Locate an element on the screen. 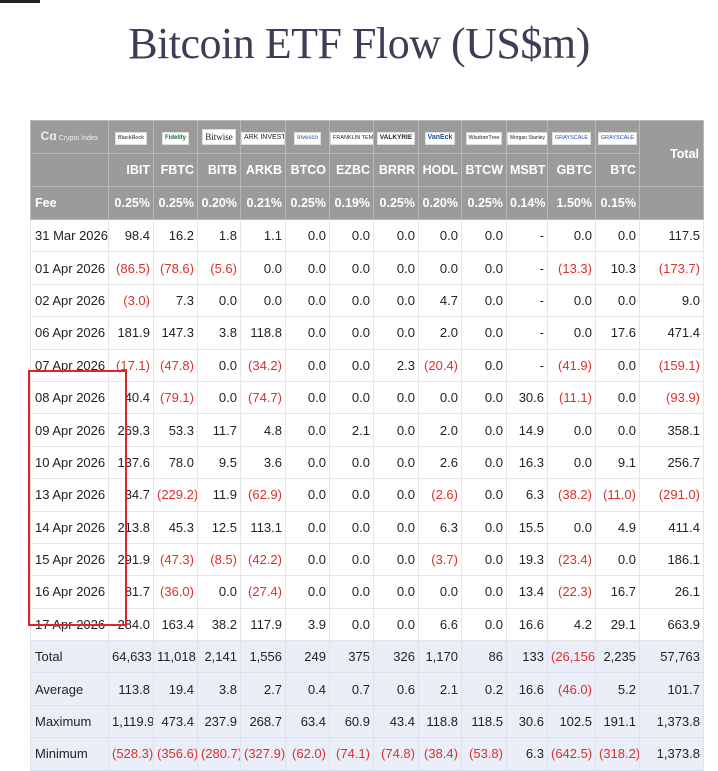 The image size is (718, 771). flow-cell: 38.2 is located at coordinates (219, 624).